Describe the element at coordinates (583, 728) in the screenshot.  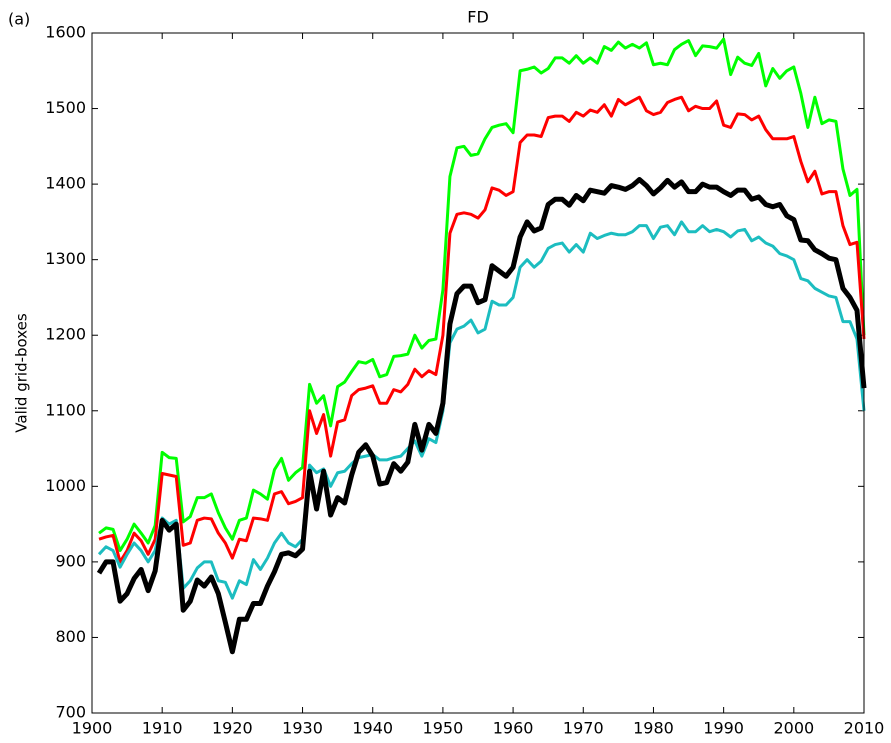
I see `x-tick-label: 1970` at that location.